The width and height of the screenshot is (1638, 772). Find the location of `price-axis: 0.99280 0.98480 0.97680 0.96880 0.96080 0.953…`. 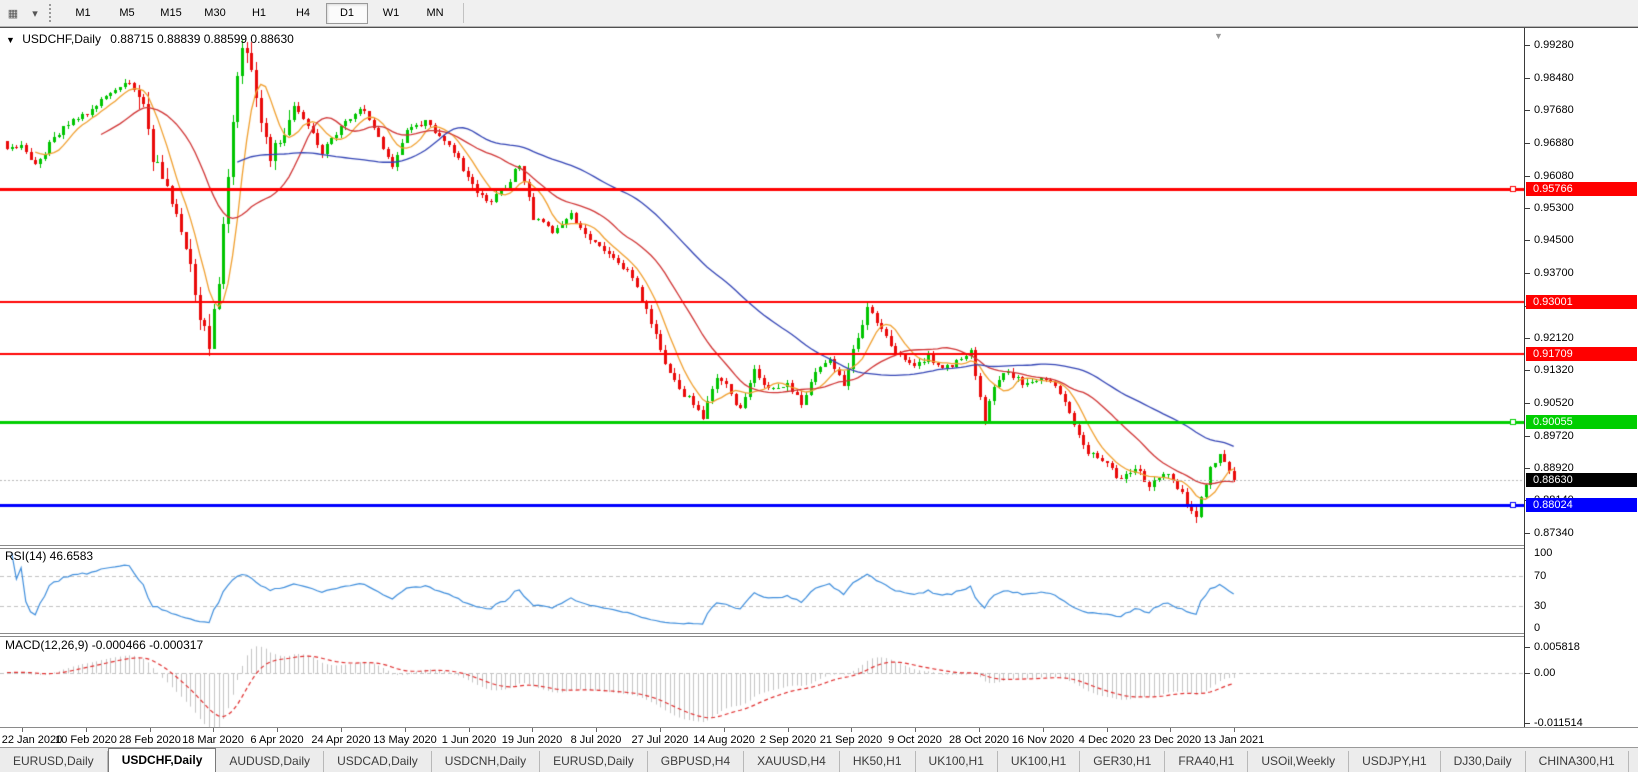

price-axis: 0.99280 0.98480 0.97680 0.96880 0.96080 0.953… is located at coordinates (1581, 378).